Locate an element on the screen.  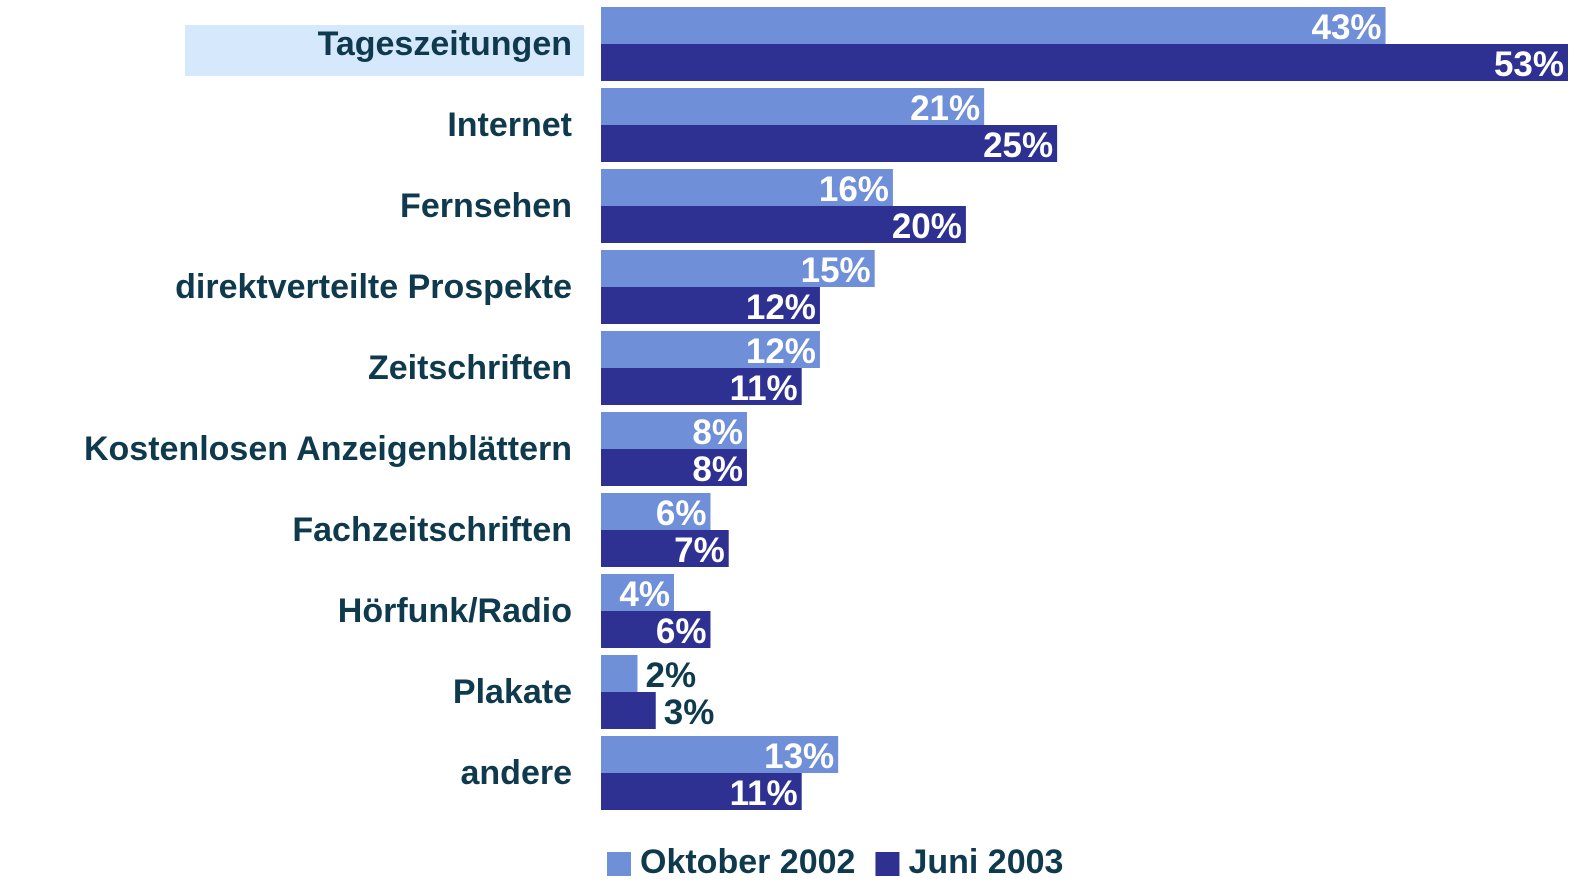
category-label: Fachzeitschriften is located at coordinates (432, 530).